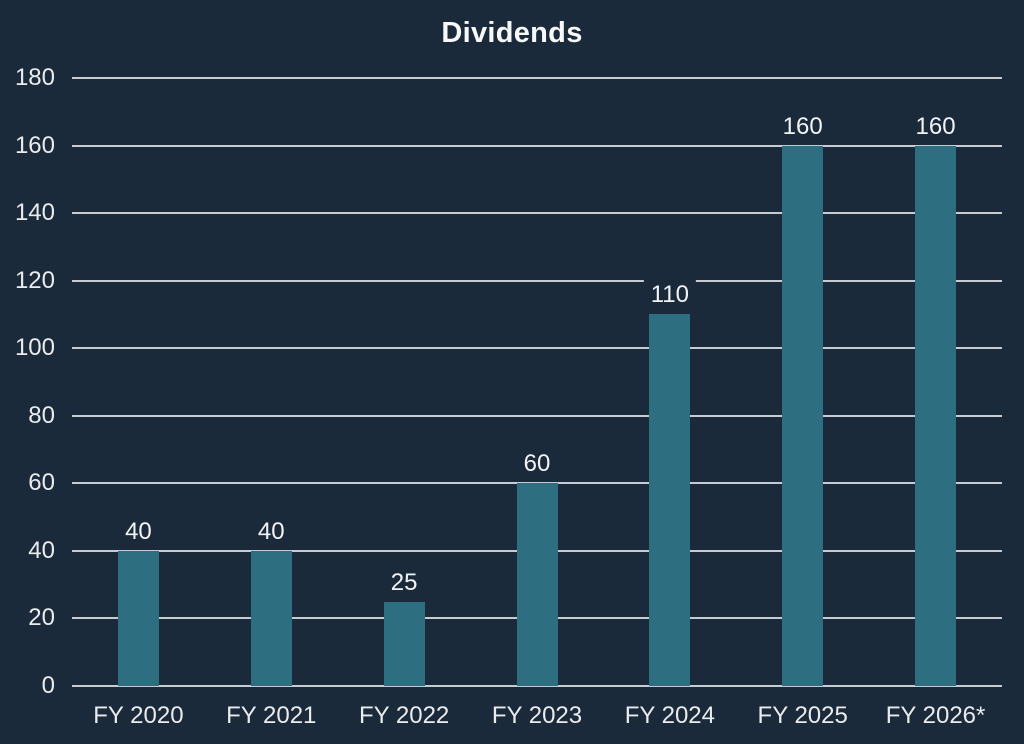 This screenshot has width=1024, height=744. I want to click on chart-title: Dividends, so click(512, 33).